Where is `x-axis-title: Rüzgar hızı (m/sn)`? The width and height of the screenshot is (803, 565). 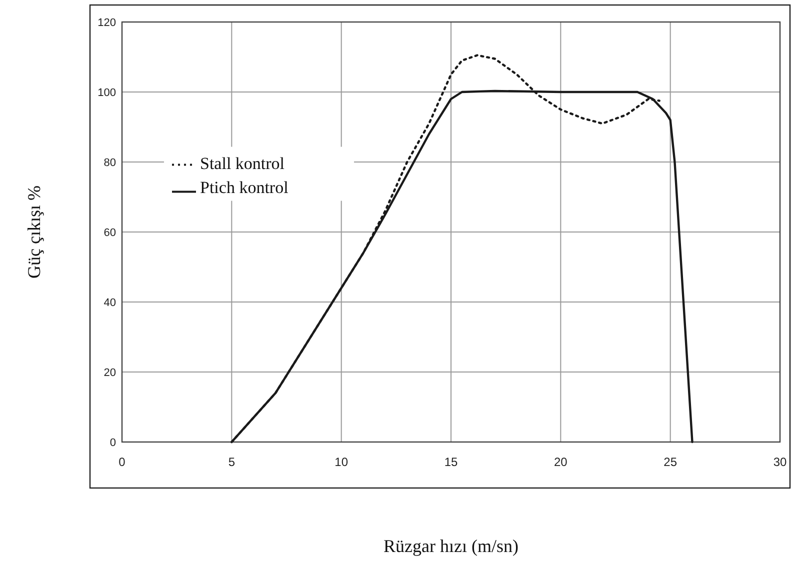 x-axis-title: Rüzgar hızı (m/sn) is located at coordinates (451, 546).